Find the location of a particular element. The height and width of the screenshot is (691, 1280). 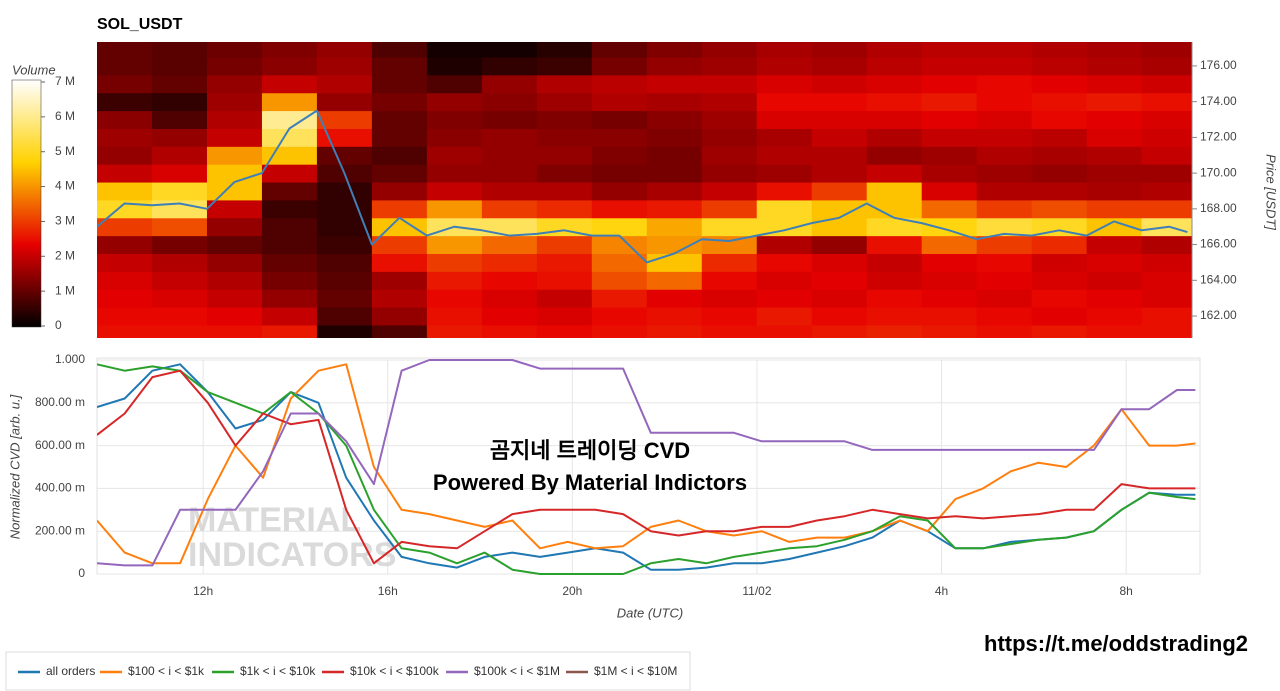

x-tick-label: 4h is located at coordinates (941, 591).